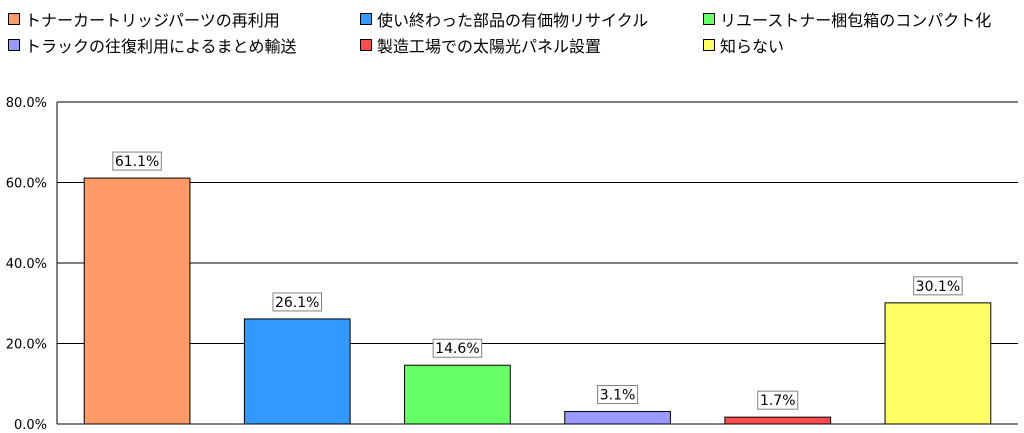 The image size is (1024, 433). I want to click on data-label: 3.1%, so click(618, 396).